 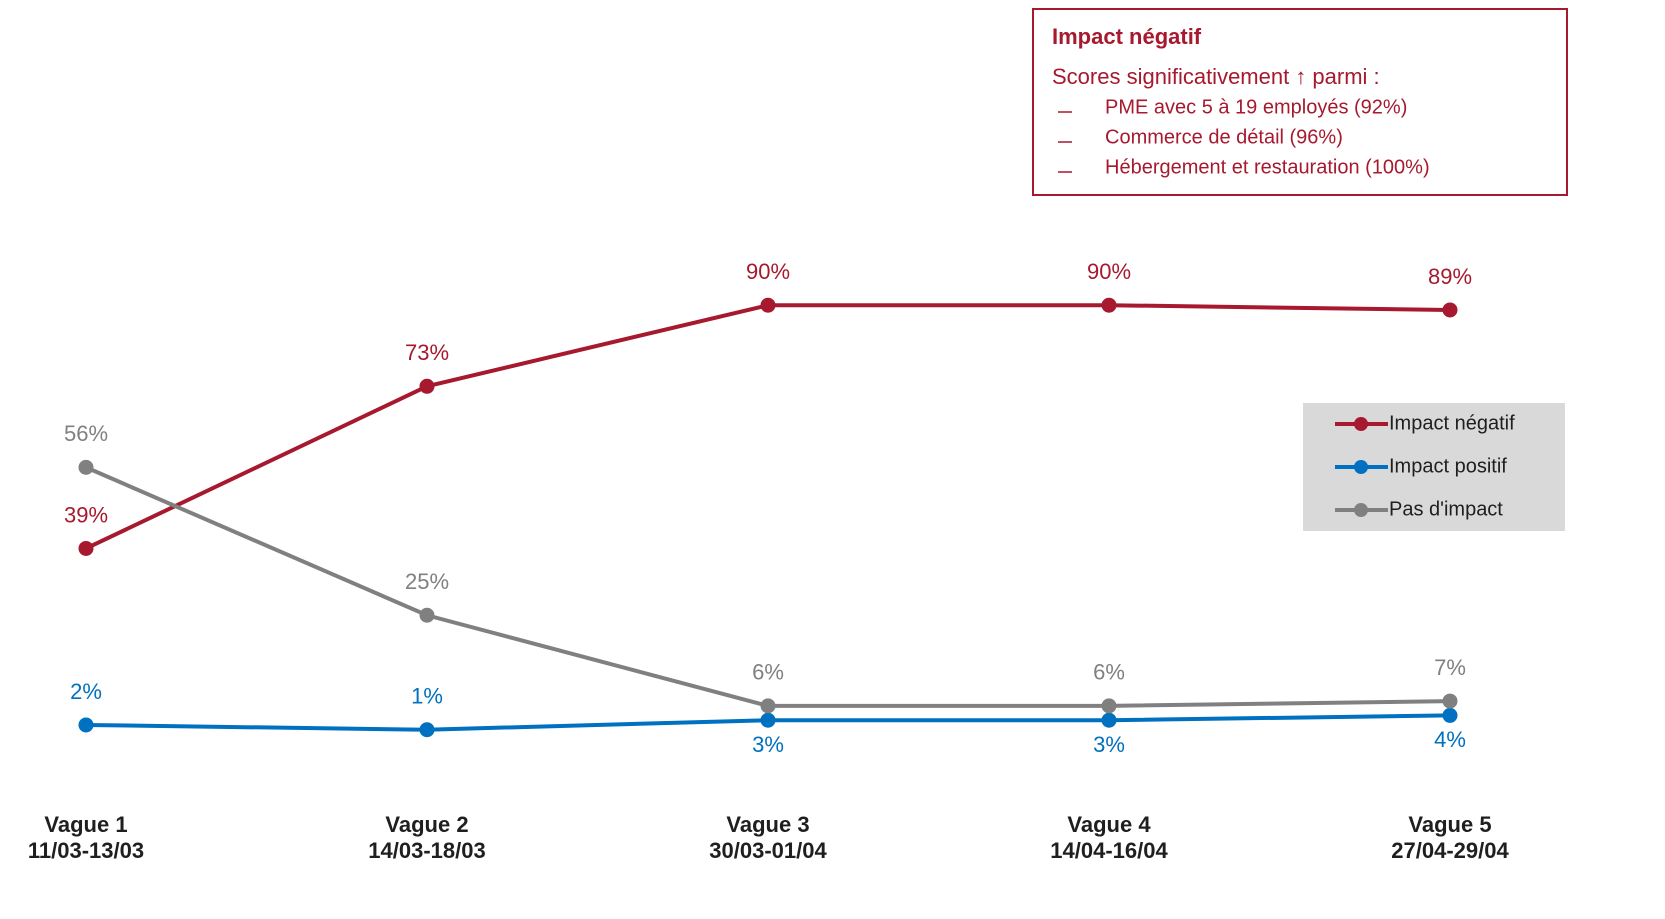 What do you see at coordinates (427, 696) in the screenshot?
I see `data-label: 1%` at bounding box center [427, 696].